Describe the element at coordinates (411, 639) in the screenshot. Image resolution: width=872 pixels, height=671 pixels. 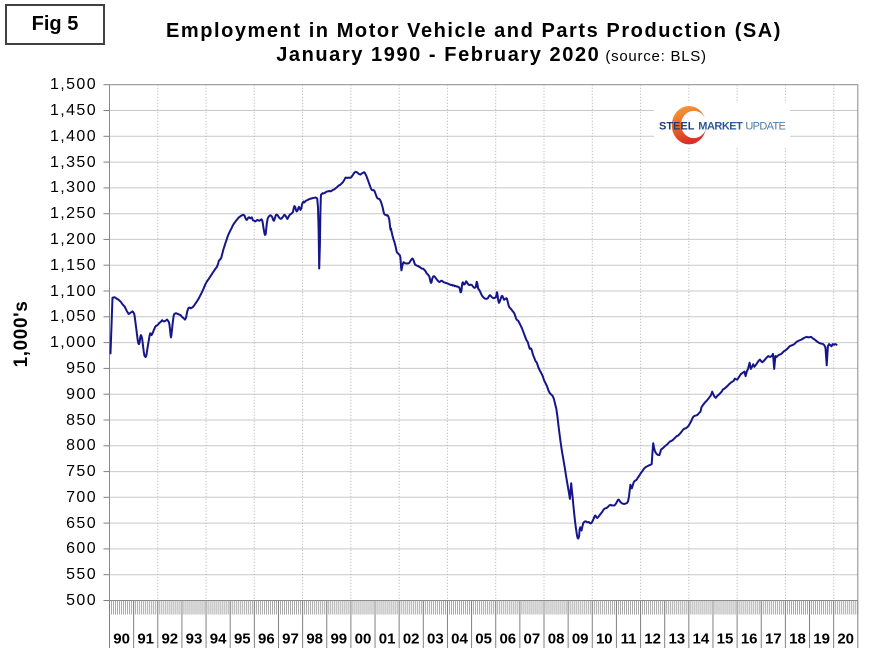
I see `svg-text: 02` at that location.